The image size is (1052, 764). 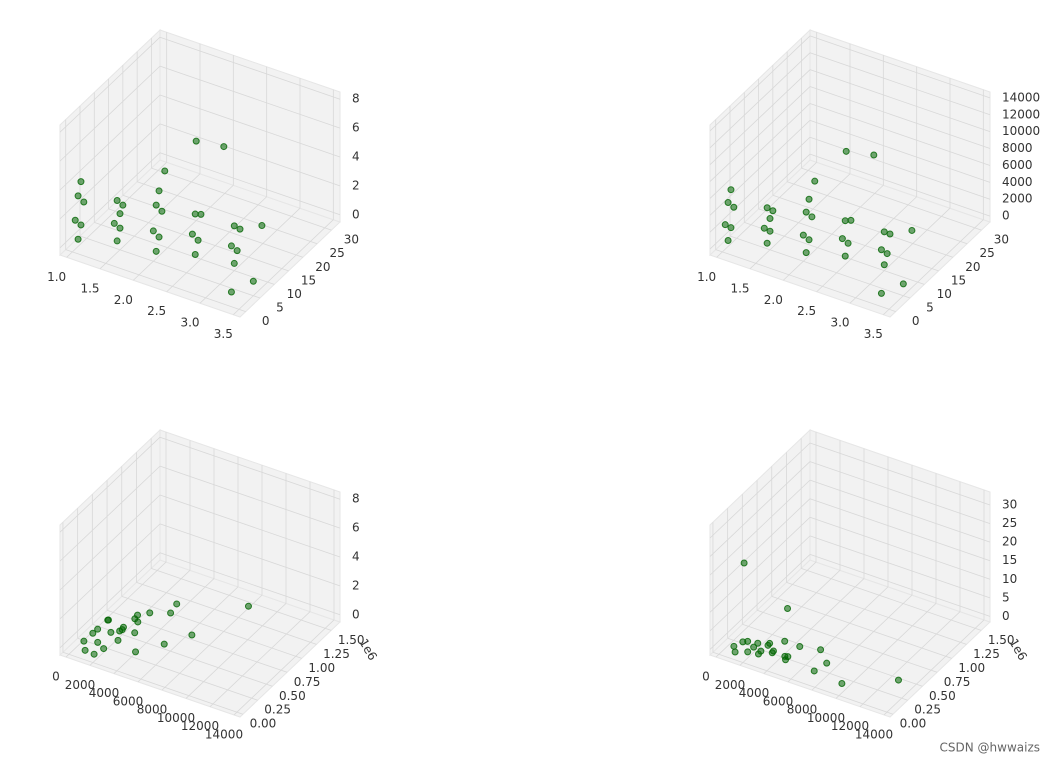 I want to click on y-tick-label: 0.50, so click(x=292, y=696).